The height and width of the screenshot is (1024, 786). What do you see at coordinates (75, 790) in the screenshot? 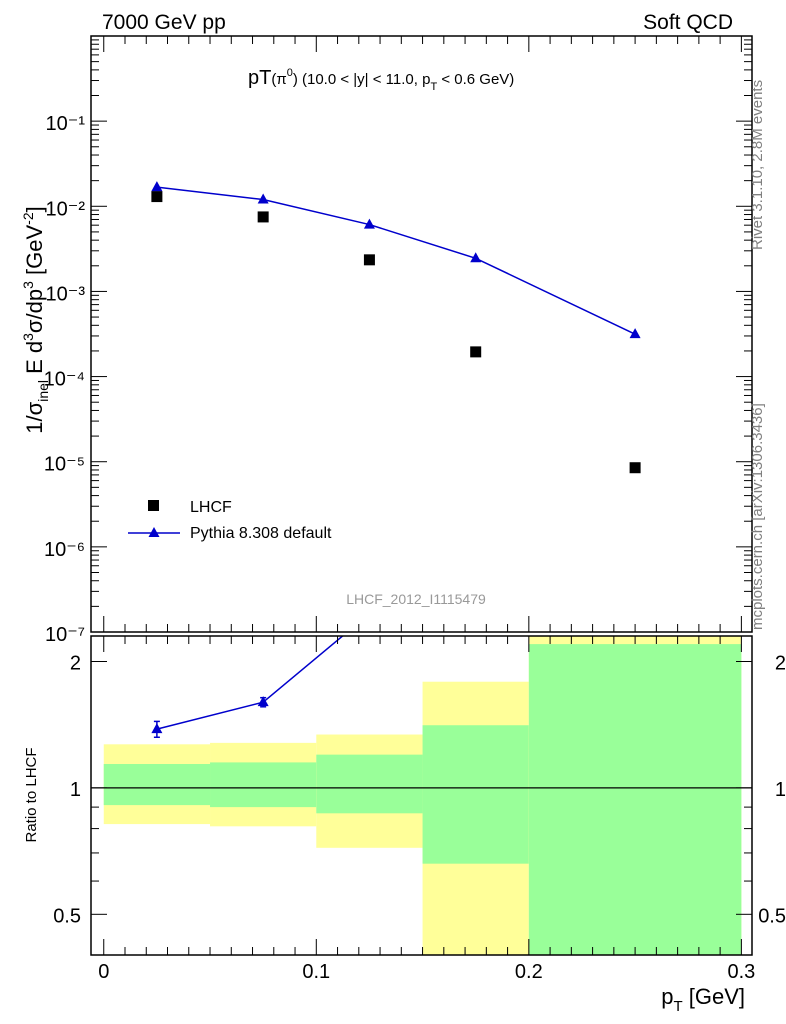
I see `ratio-y-tick-label-left: 1` at bounding box center [75, 790].